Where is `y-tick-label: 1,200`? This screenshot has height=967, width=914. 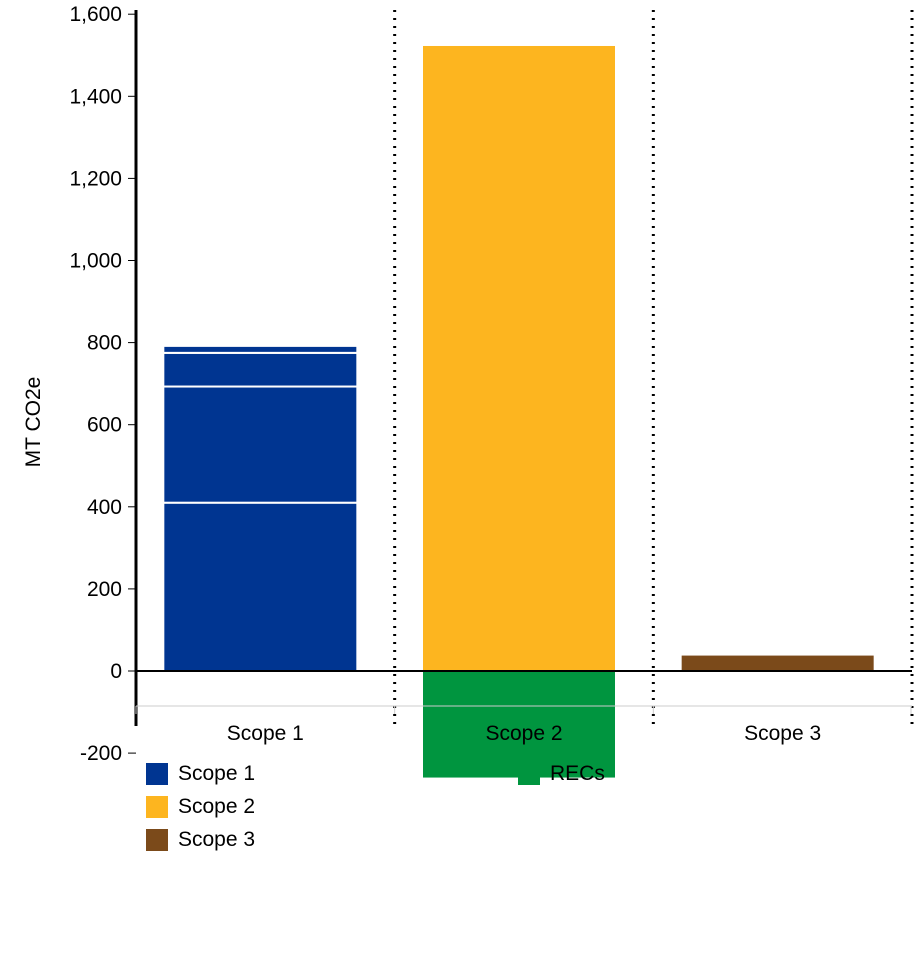
y-tick-label: 1,200 is located at coordinates (95, 178).